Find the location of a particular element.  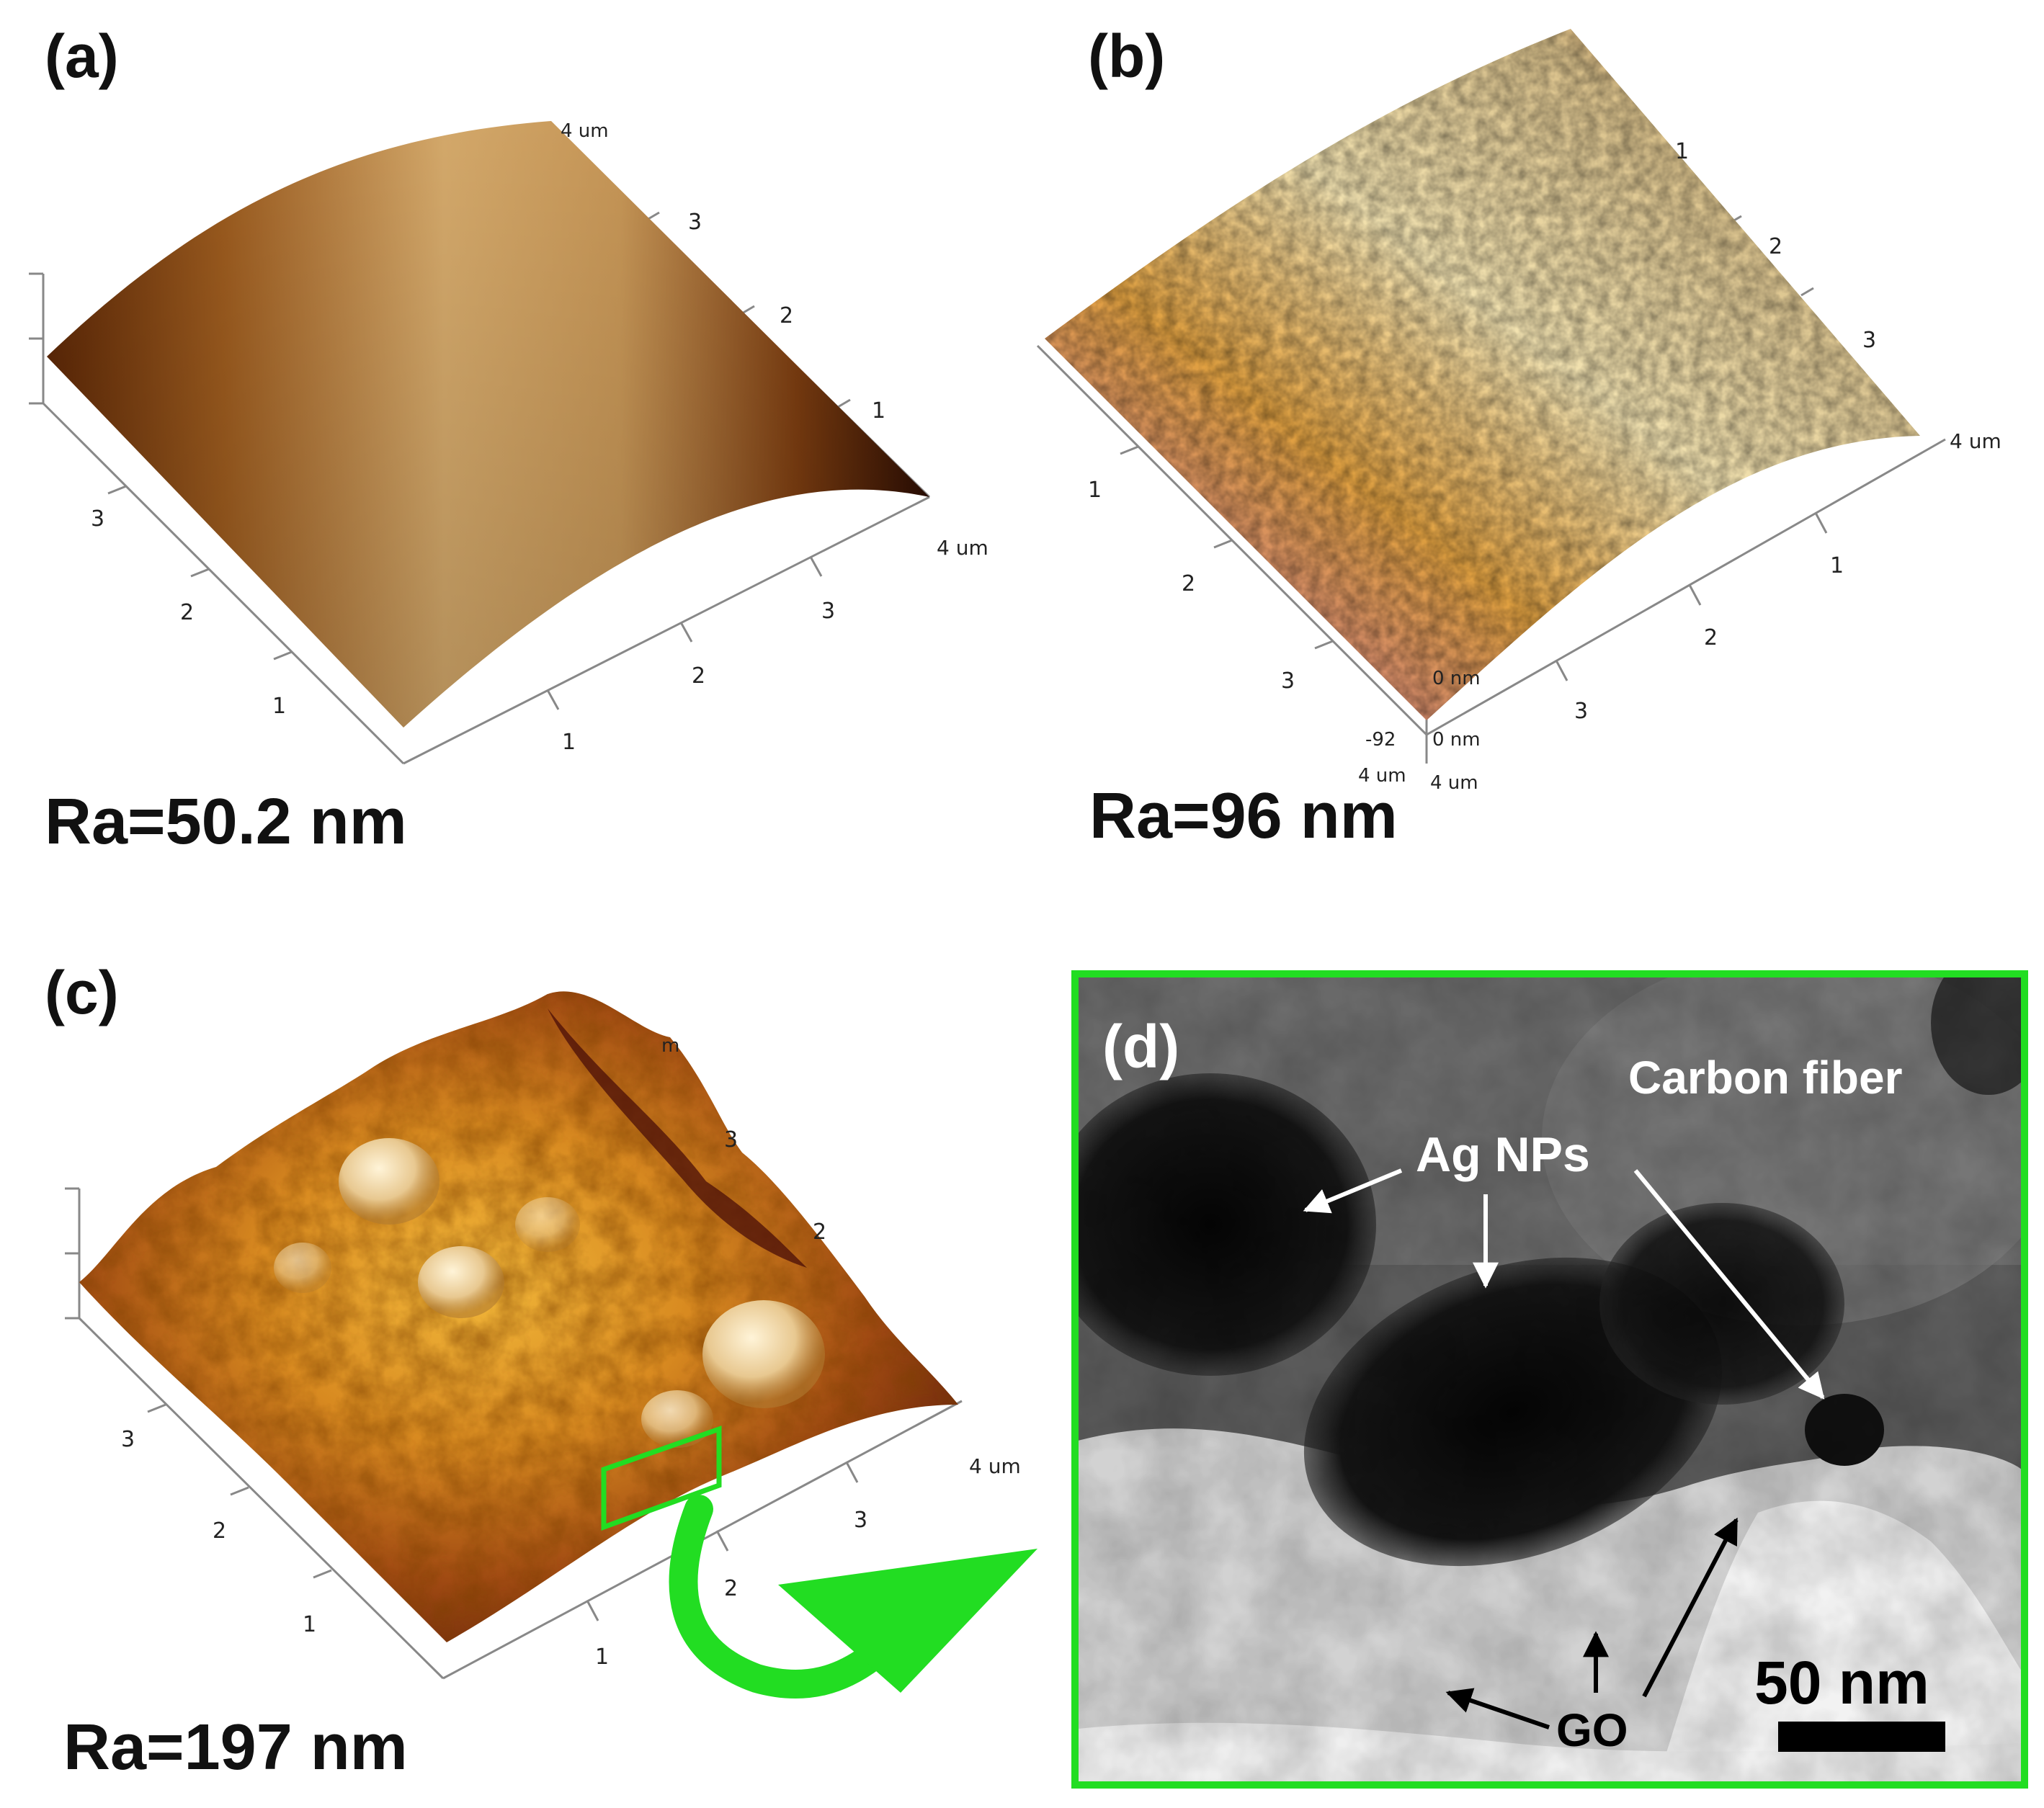

panel-b-roughness: Ra=96 nm is located at coordinates (1243, 816).